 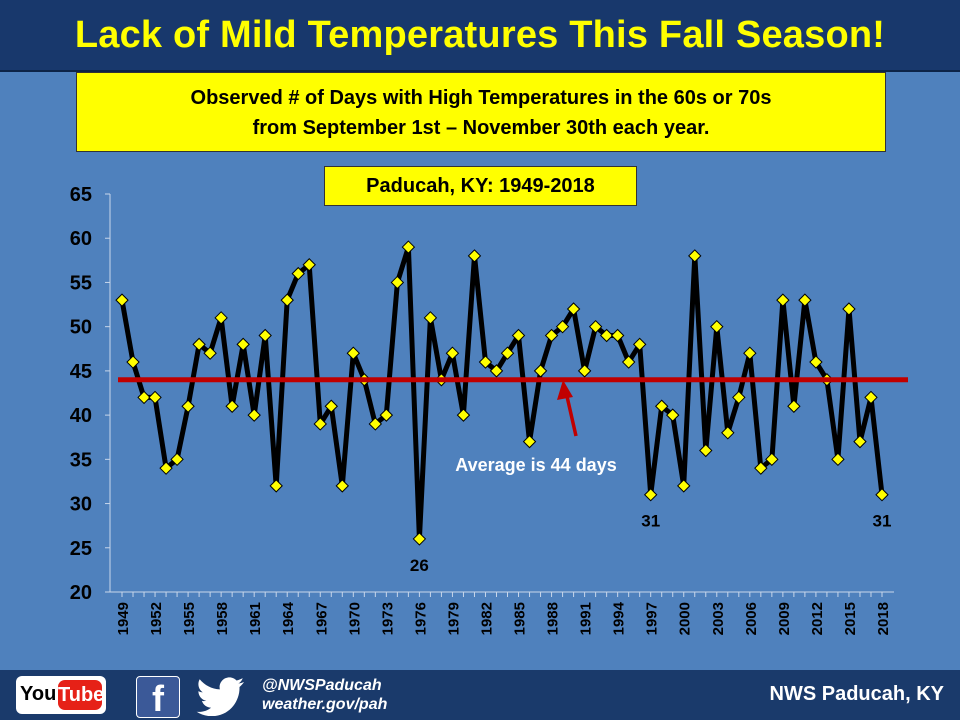 I want to click on x-tick-label: 2006, so click(x=751, y=618).